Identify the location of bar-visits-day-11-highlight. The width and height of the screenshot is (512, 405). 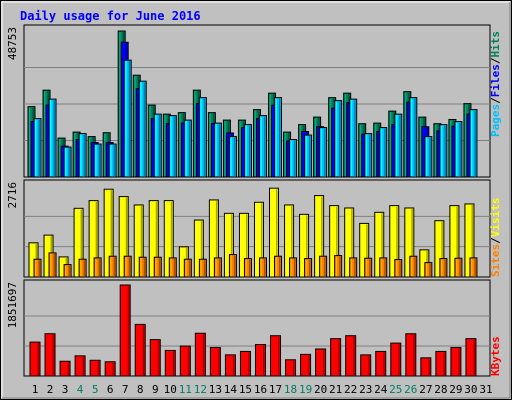
(181, 261).